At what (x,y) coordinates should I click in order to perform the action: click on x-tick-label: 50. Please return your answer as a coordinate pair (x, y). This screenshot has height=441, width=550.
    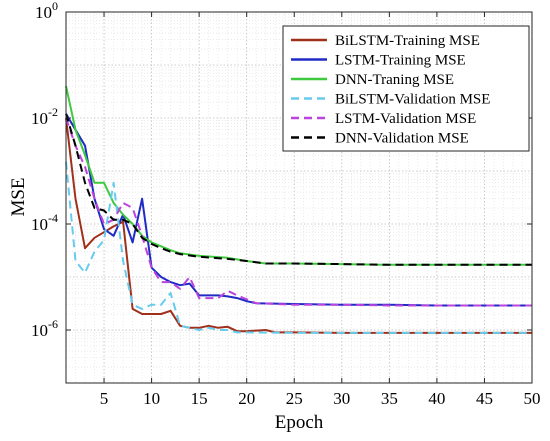
    Looking at the image, I should click on (532, 398).